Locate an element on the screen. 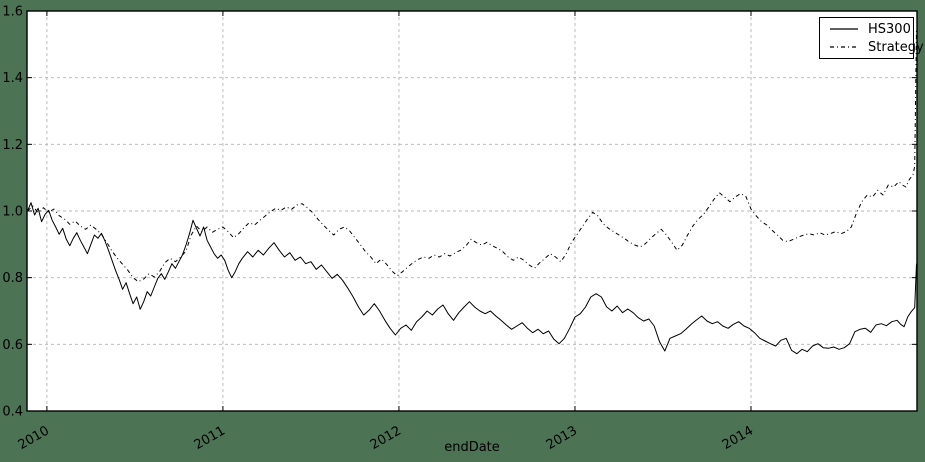 This screenshot has height=462, width=925. x-tick-label: 2014 is located at coordinates (738, 438).